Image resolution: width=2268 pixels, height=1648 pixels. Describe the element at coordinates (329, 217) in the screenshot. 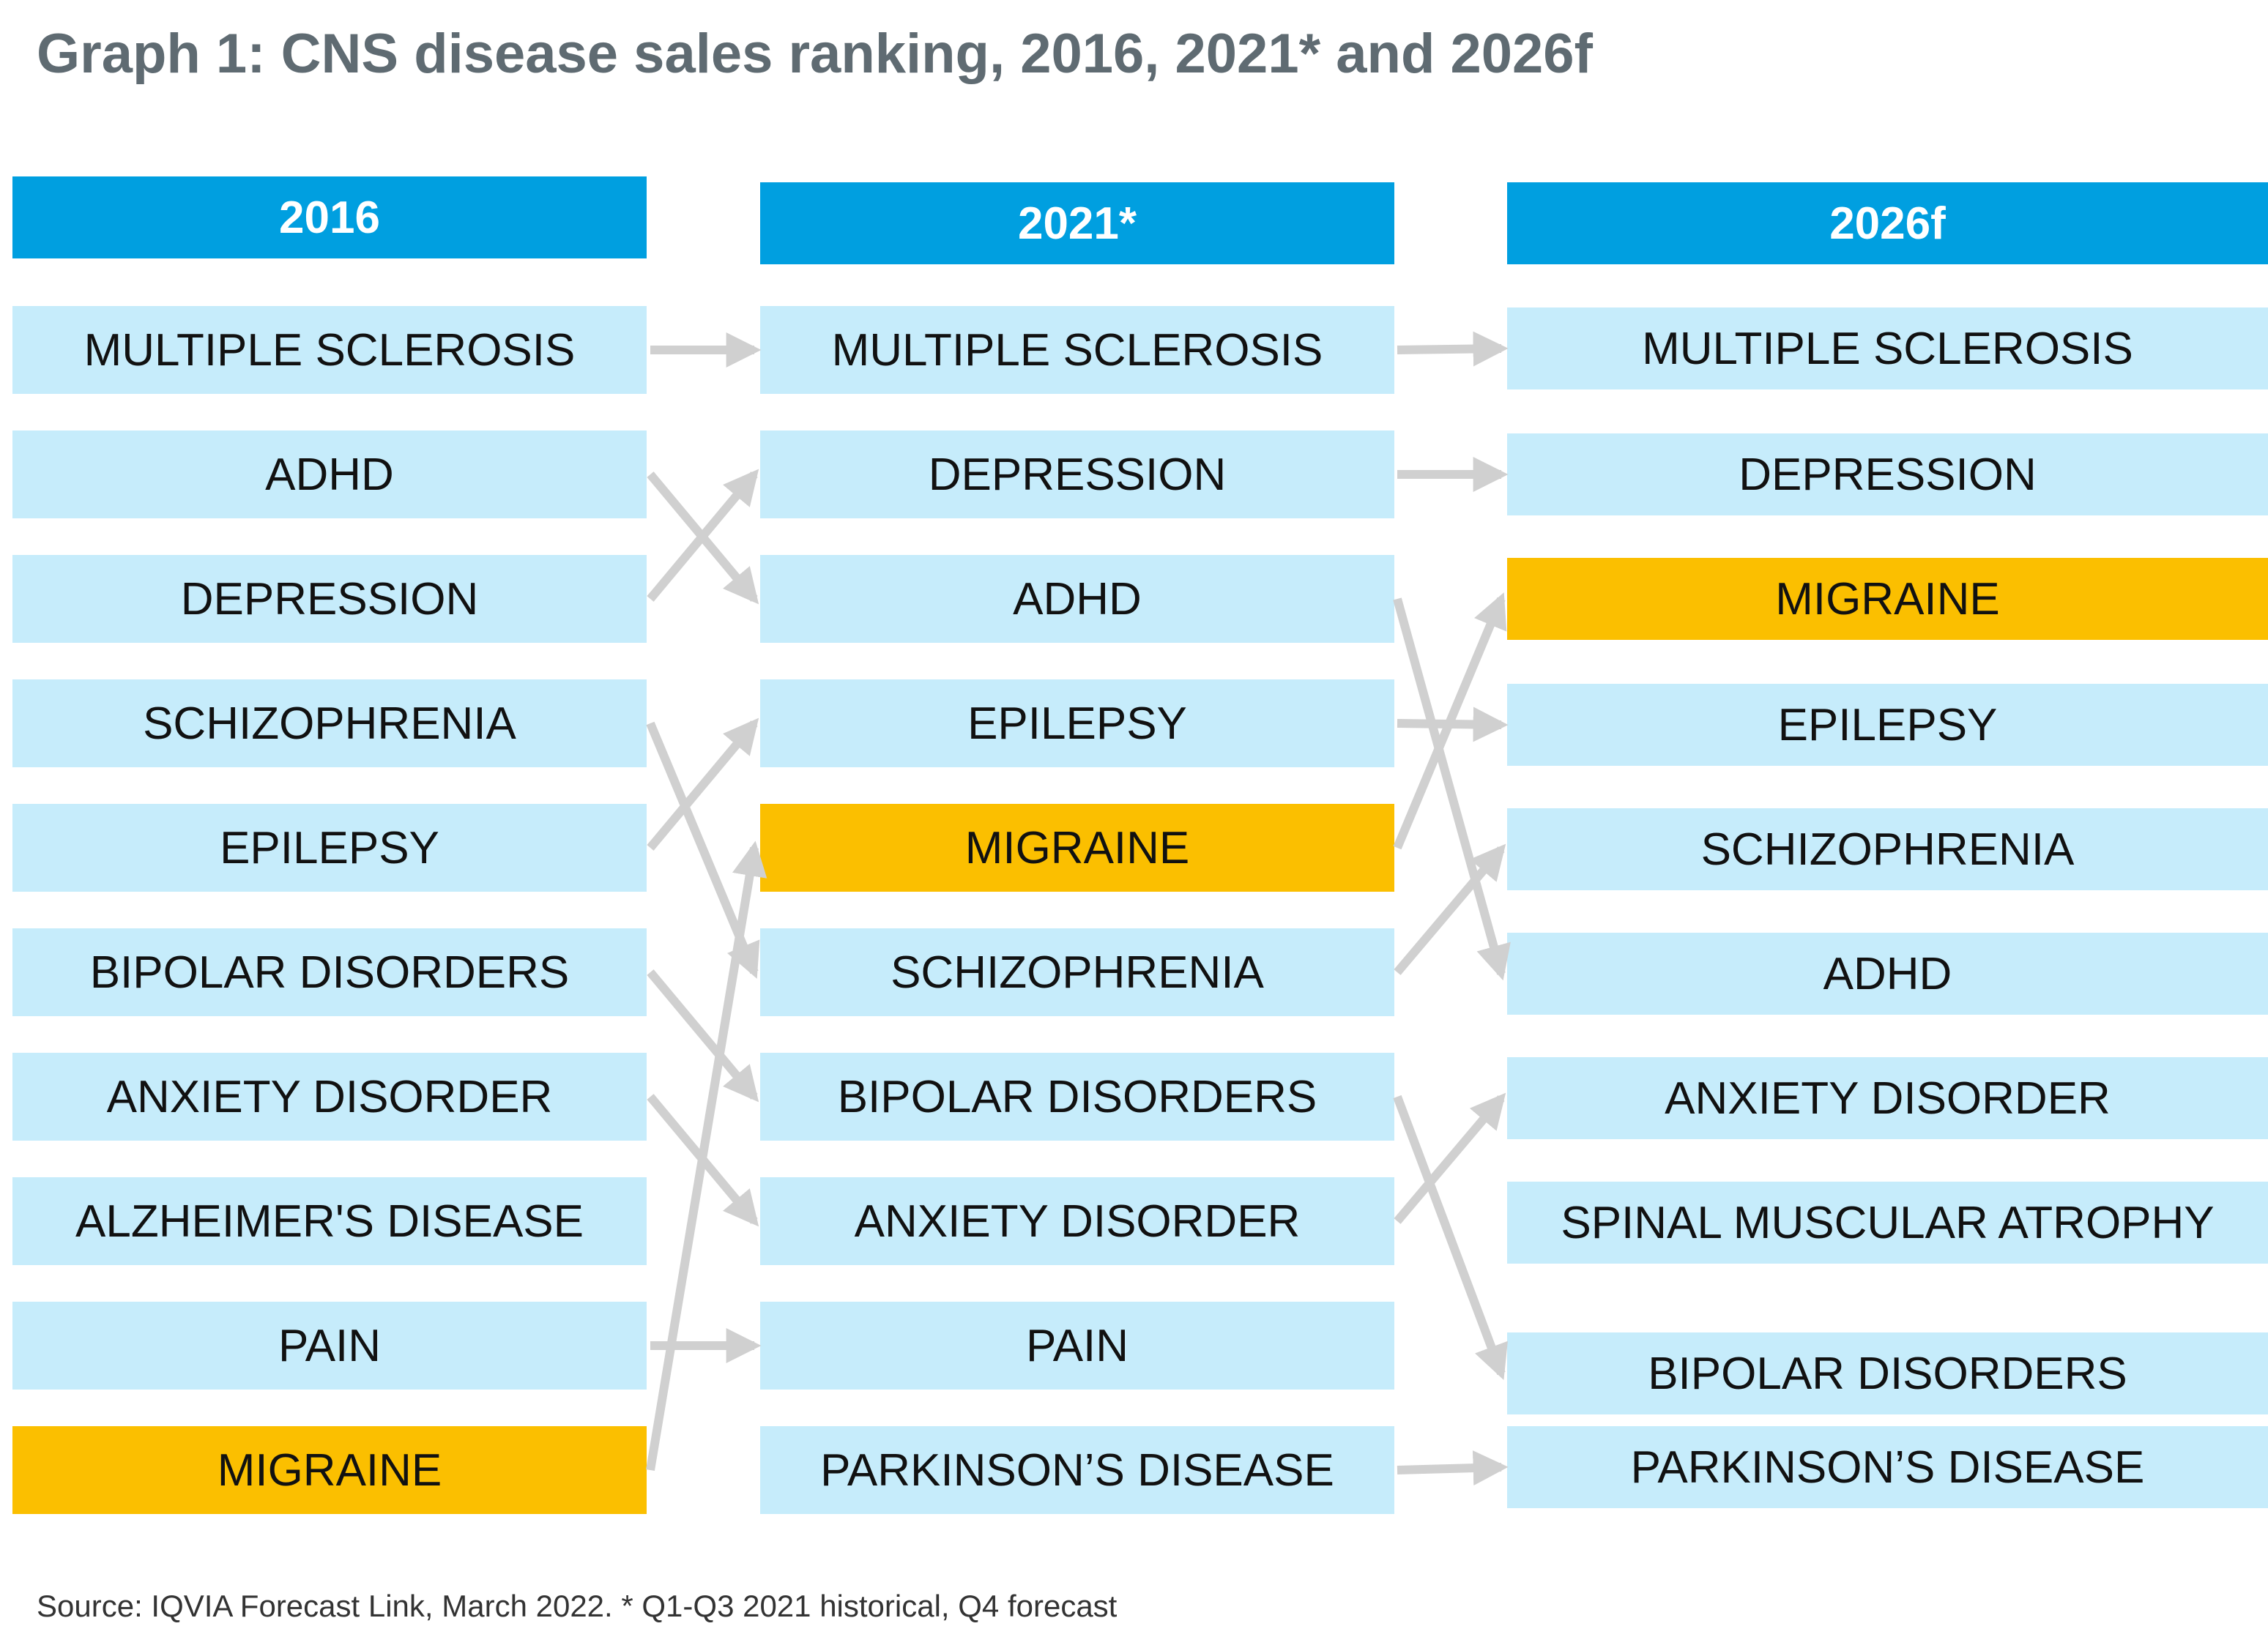

I see `column-header-2016: 2016` at that location.